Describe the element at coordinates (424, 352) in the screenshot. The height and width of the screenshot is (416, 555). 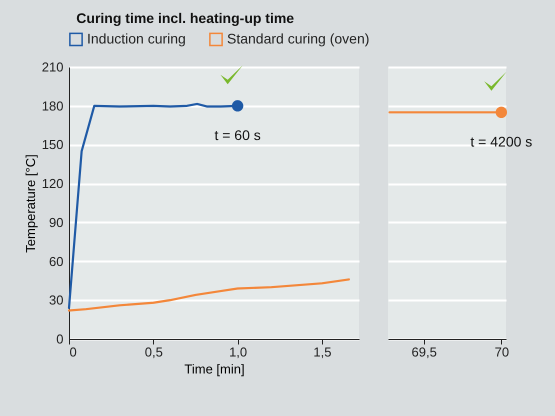
I see `x-tick-label: 69,5` at that location.